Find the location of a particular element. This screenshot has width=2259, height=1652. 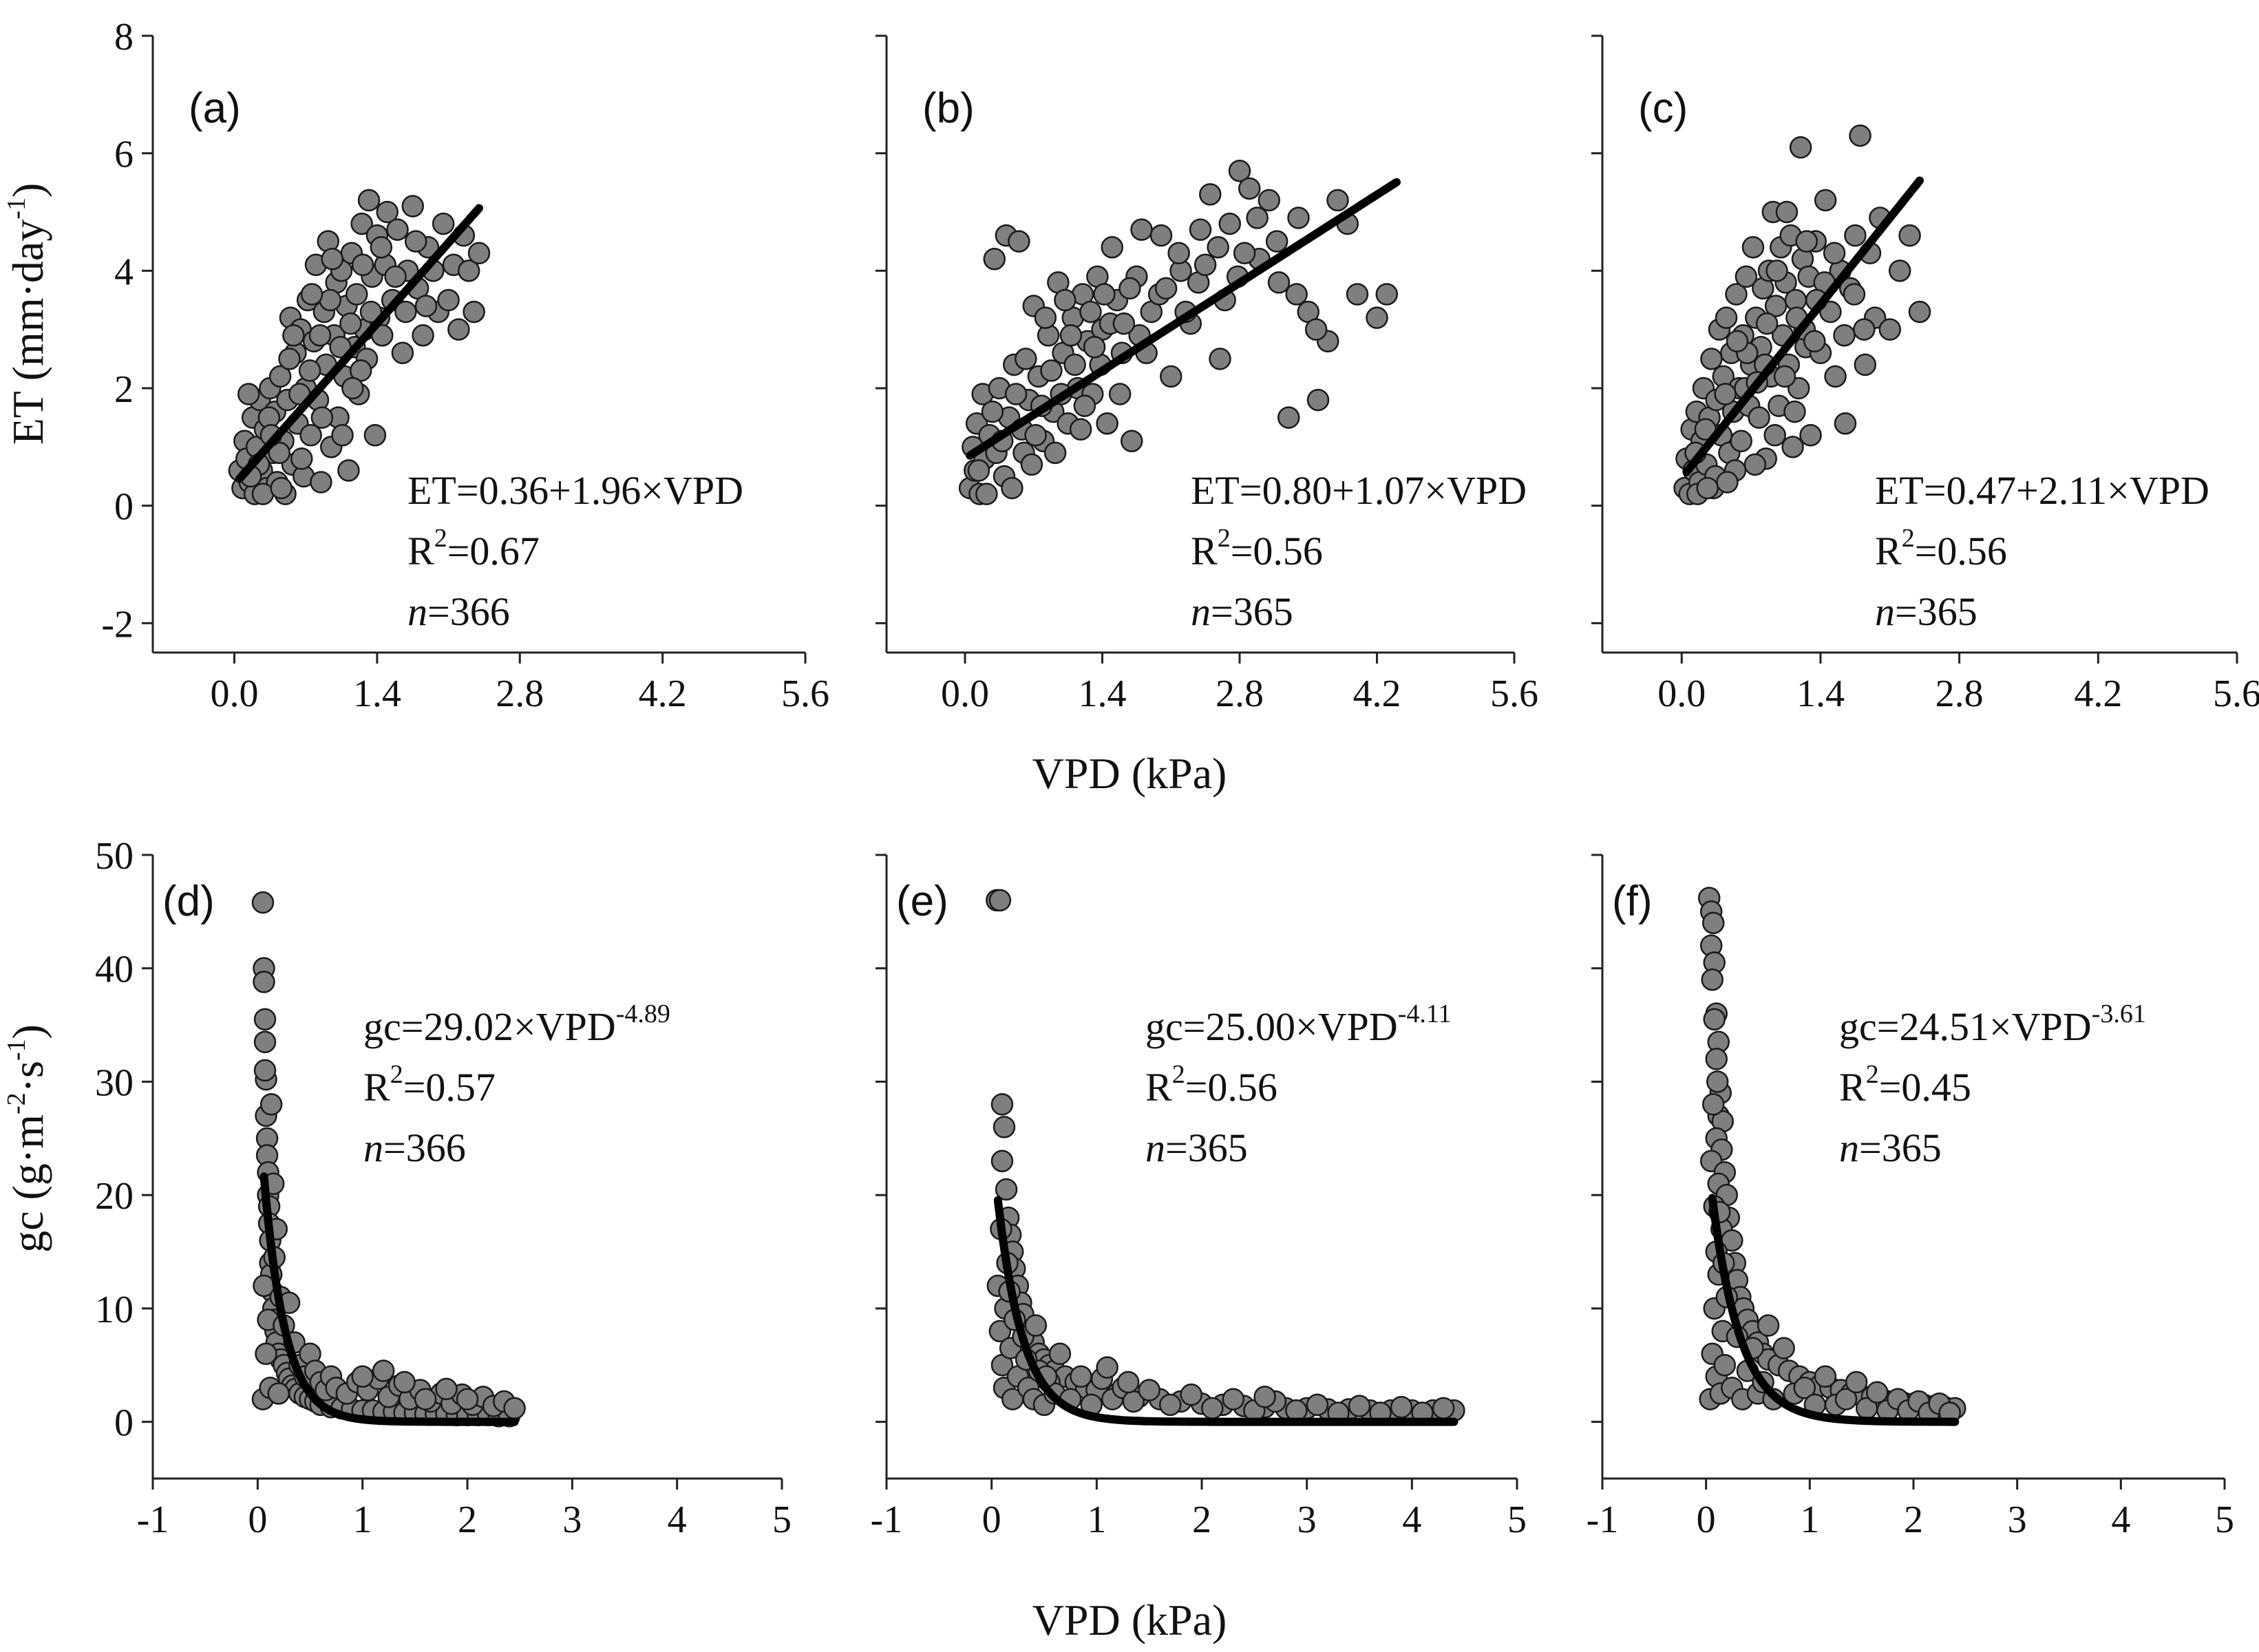

x-tick-label: 0.0 is located at coordinates (1681, 694).